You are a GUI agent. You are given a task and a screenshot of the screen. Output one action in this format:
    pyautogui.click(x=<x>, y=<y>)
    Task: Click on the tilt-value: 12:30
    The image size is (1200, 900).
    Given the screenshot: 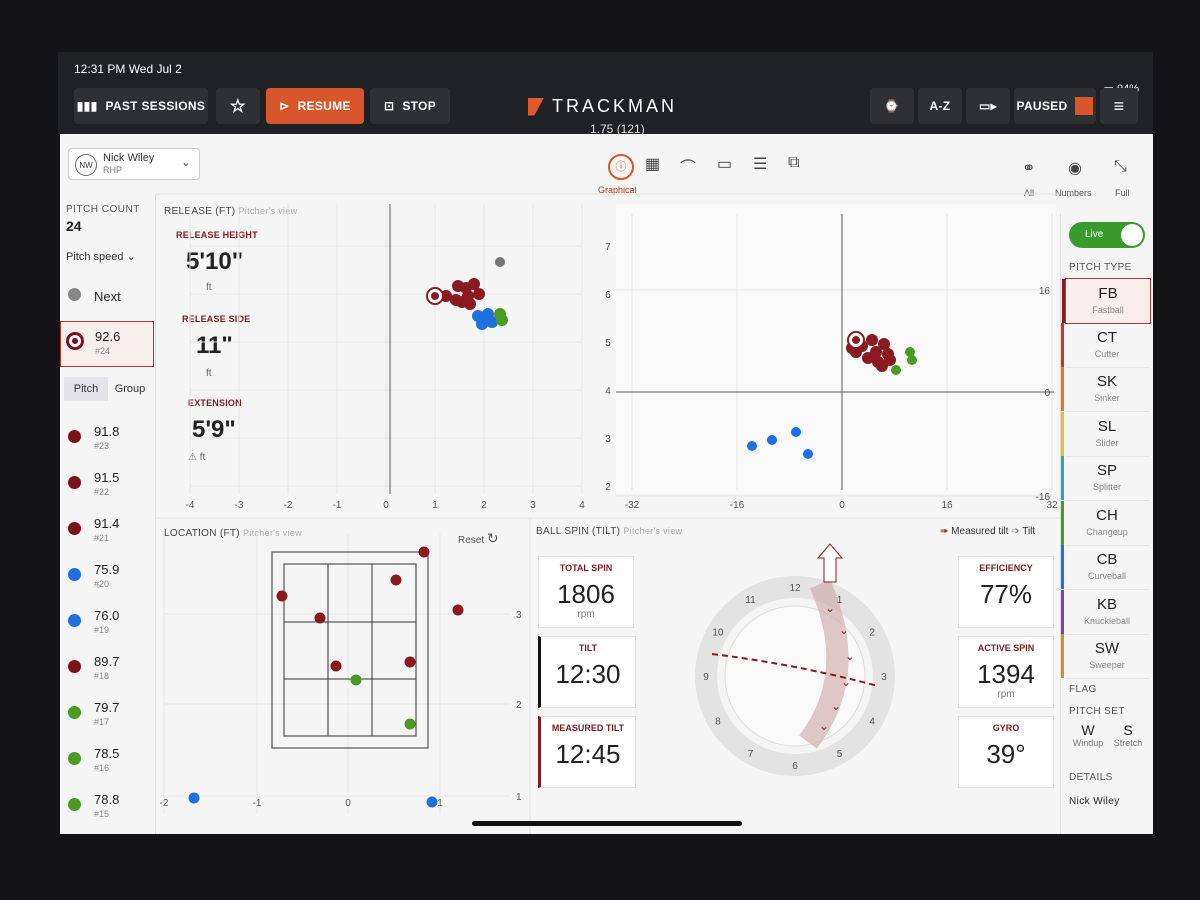 What is the action you would take?
    pyautogui.click(x=588, y=674)
    